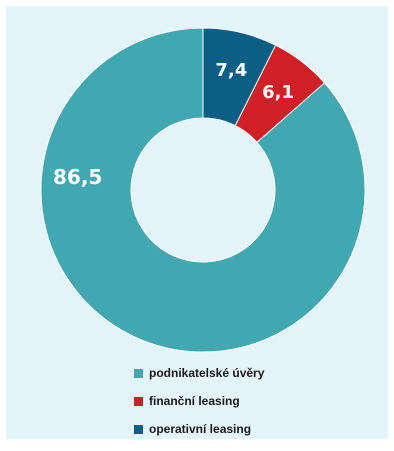 The image size is (394, 451). I want to click on legend-label: finanční leasing, so click(194, 401).